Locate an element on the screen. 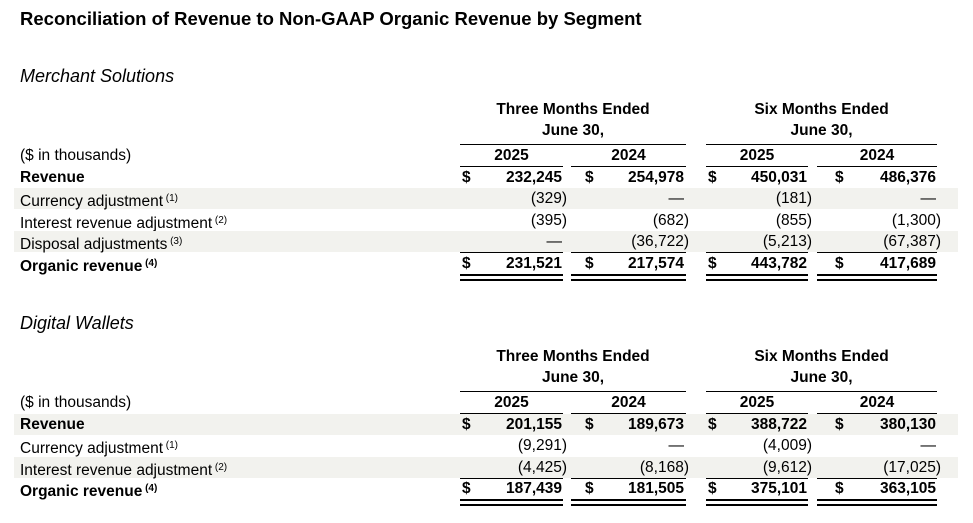 The width and height of the screenshot is (973, 523). period-header: Three Months Ended is located at coordinates (573, 109).